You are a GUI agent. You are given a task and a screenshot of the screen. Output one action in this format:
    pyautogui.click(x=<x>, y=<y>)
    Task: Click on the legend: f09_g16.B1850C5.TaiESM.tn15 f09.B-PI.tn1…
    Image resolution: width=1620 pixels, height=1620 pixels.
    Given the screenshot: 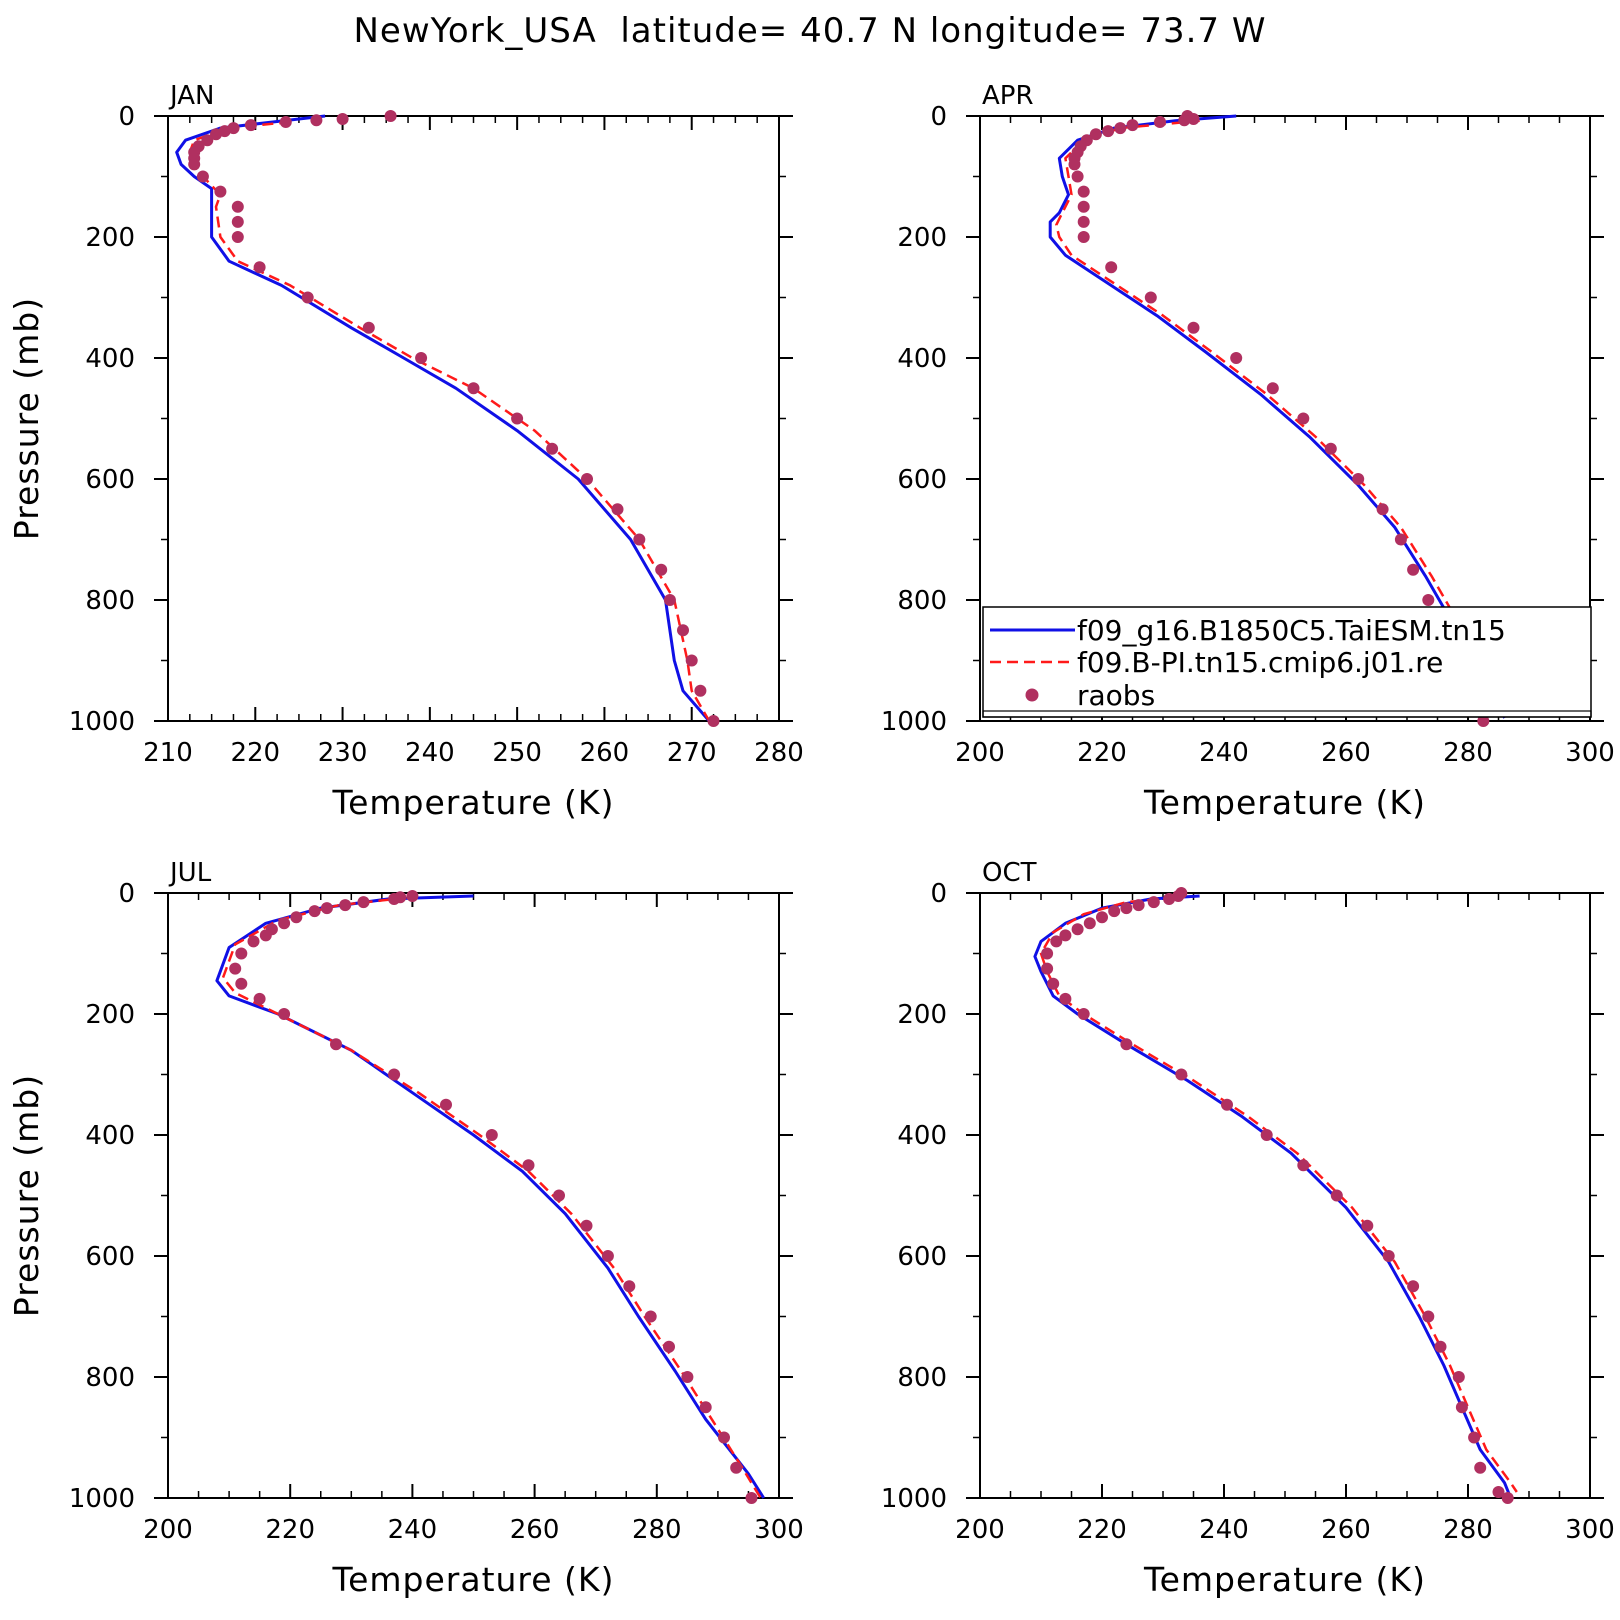 What is the action you would take?
    pyautogui.click(x=1287, y=662)
    